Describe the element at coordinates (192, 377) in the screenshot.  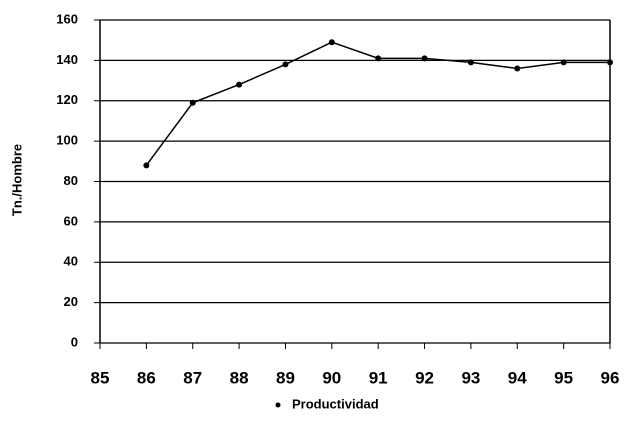
I see `x-tick-label: 87` at that location.